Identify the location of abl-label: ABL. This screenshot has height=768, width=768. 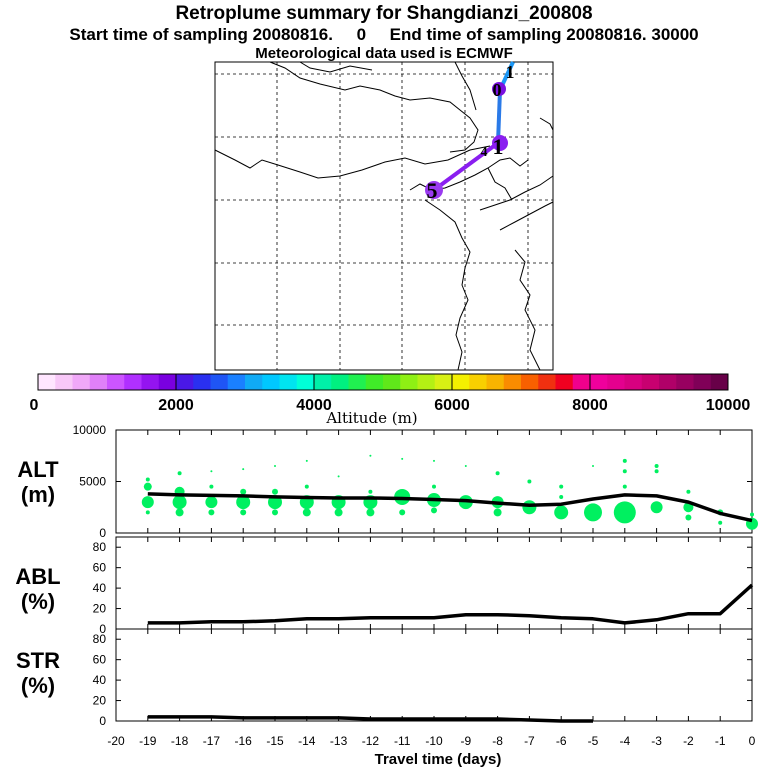
(37, 576).